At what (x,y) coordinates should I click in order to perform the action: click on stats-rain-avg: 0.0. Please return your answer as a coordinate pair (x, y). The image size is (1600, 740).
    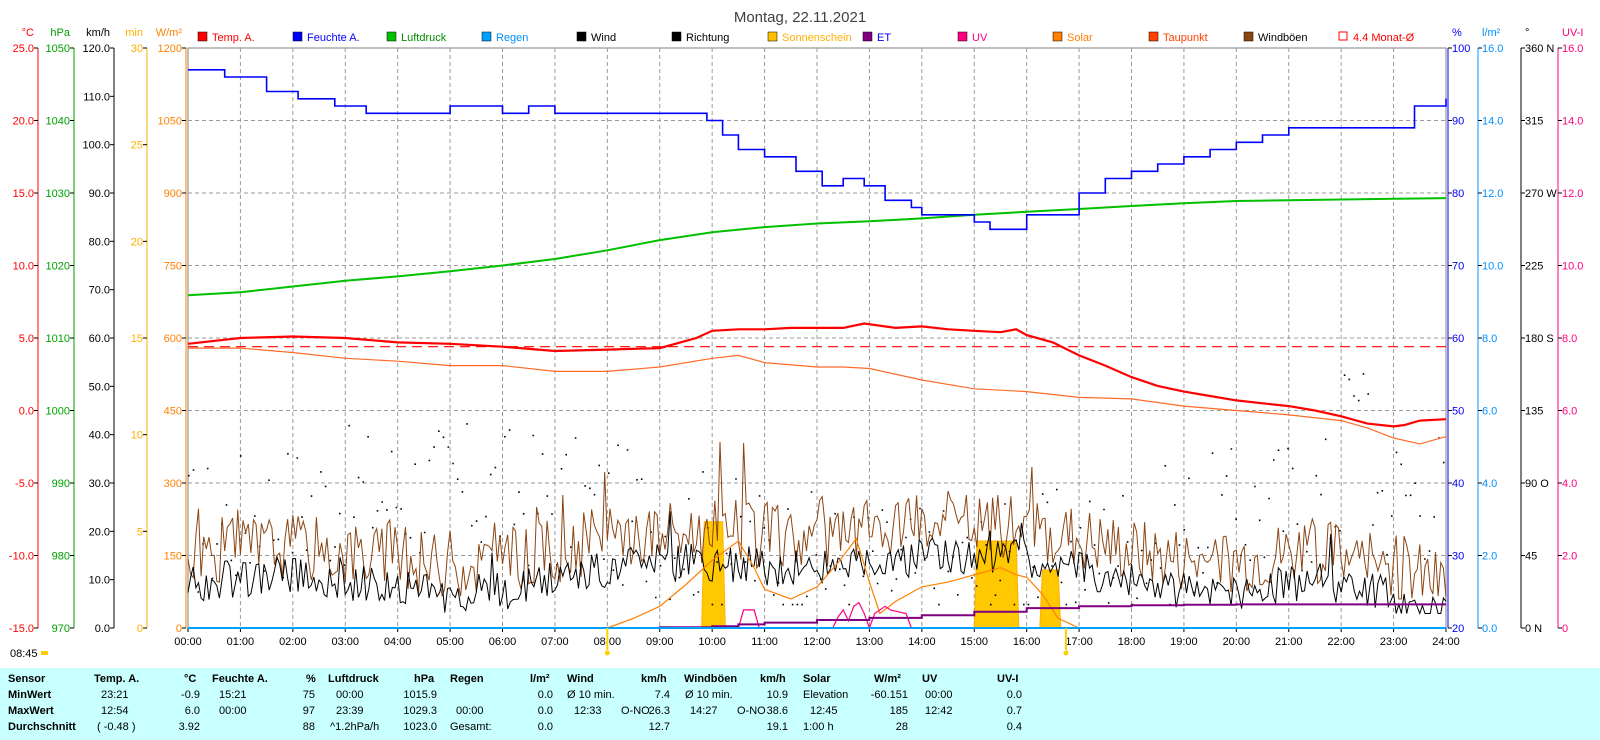
    Looking at the image, I should click on (545, 727).